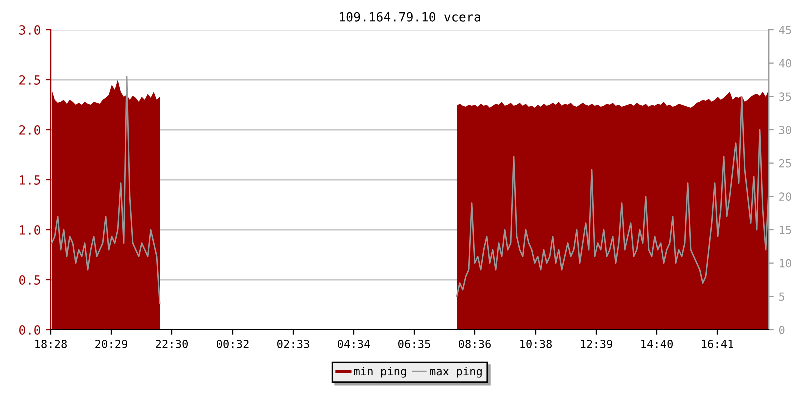 Image resolution: width=800 pixels, height=400 pixels. I want to click on y2-tick-label: 30, so click(785, 130).